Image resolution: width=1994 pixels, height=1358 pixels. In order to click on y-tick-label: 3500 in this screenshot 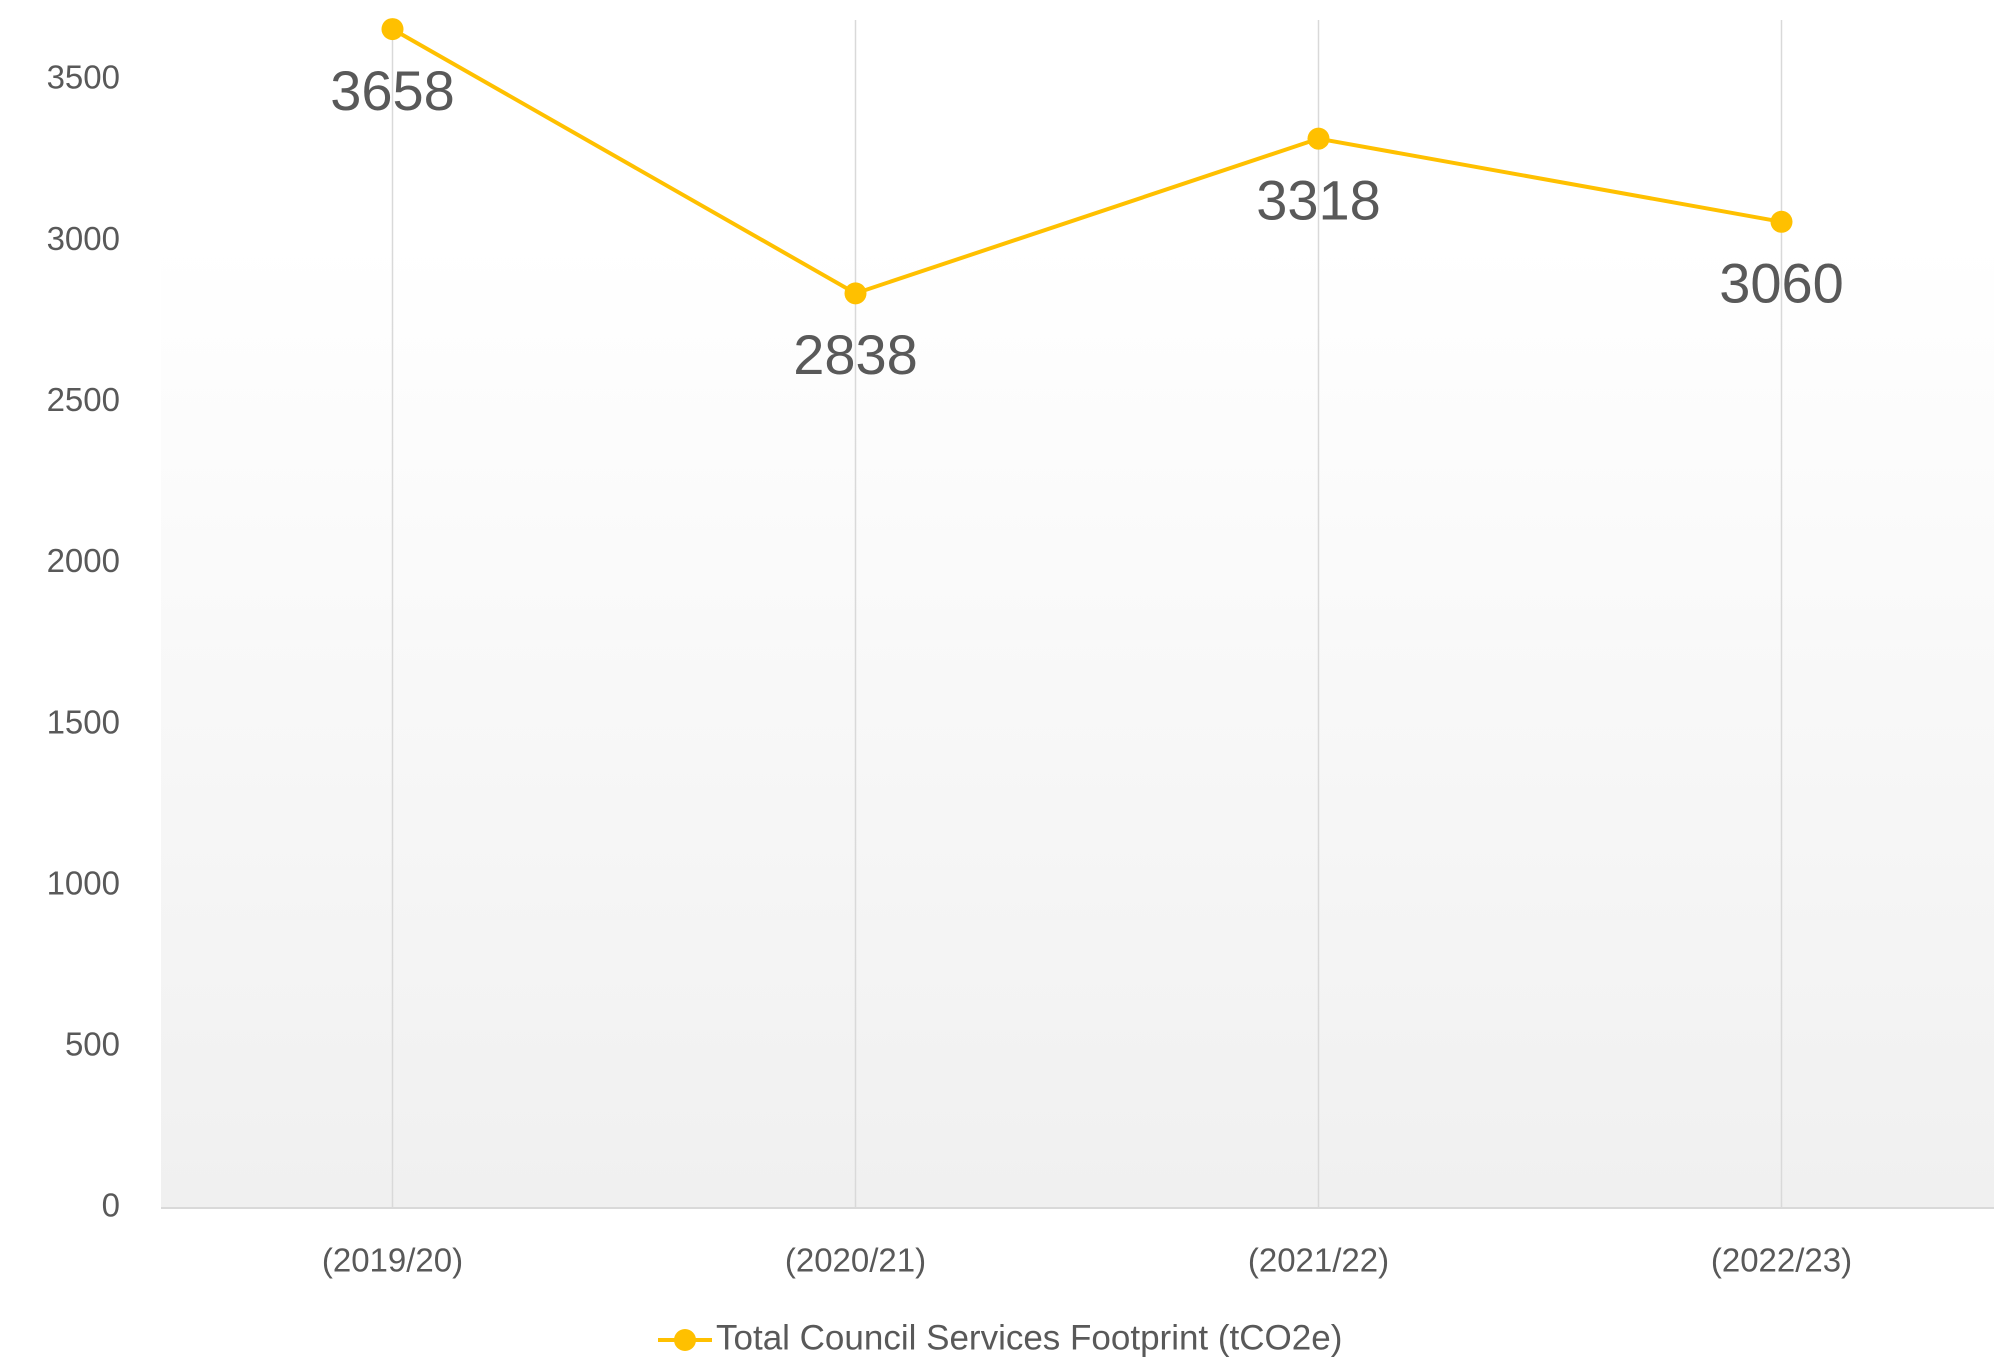, I will do `click(83, 77)`.